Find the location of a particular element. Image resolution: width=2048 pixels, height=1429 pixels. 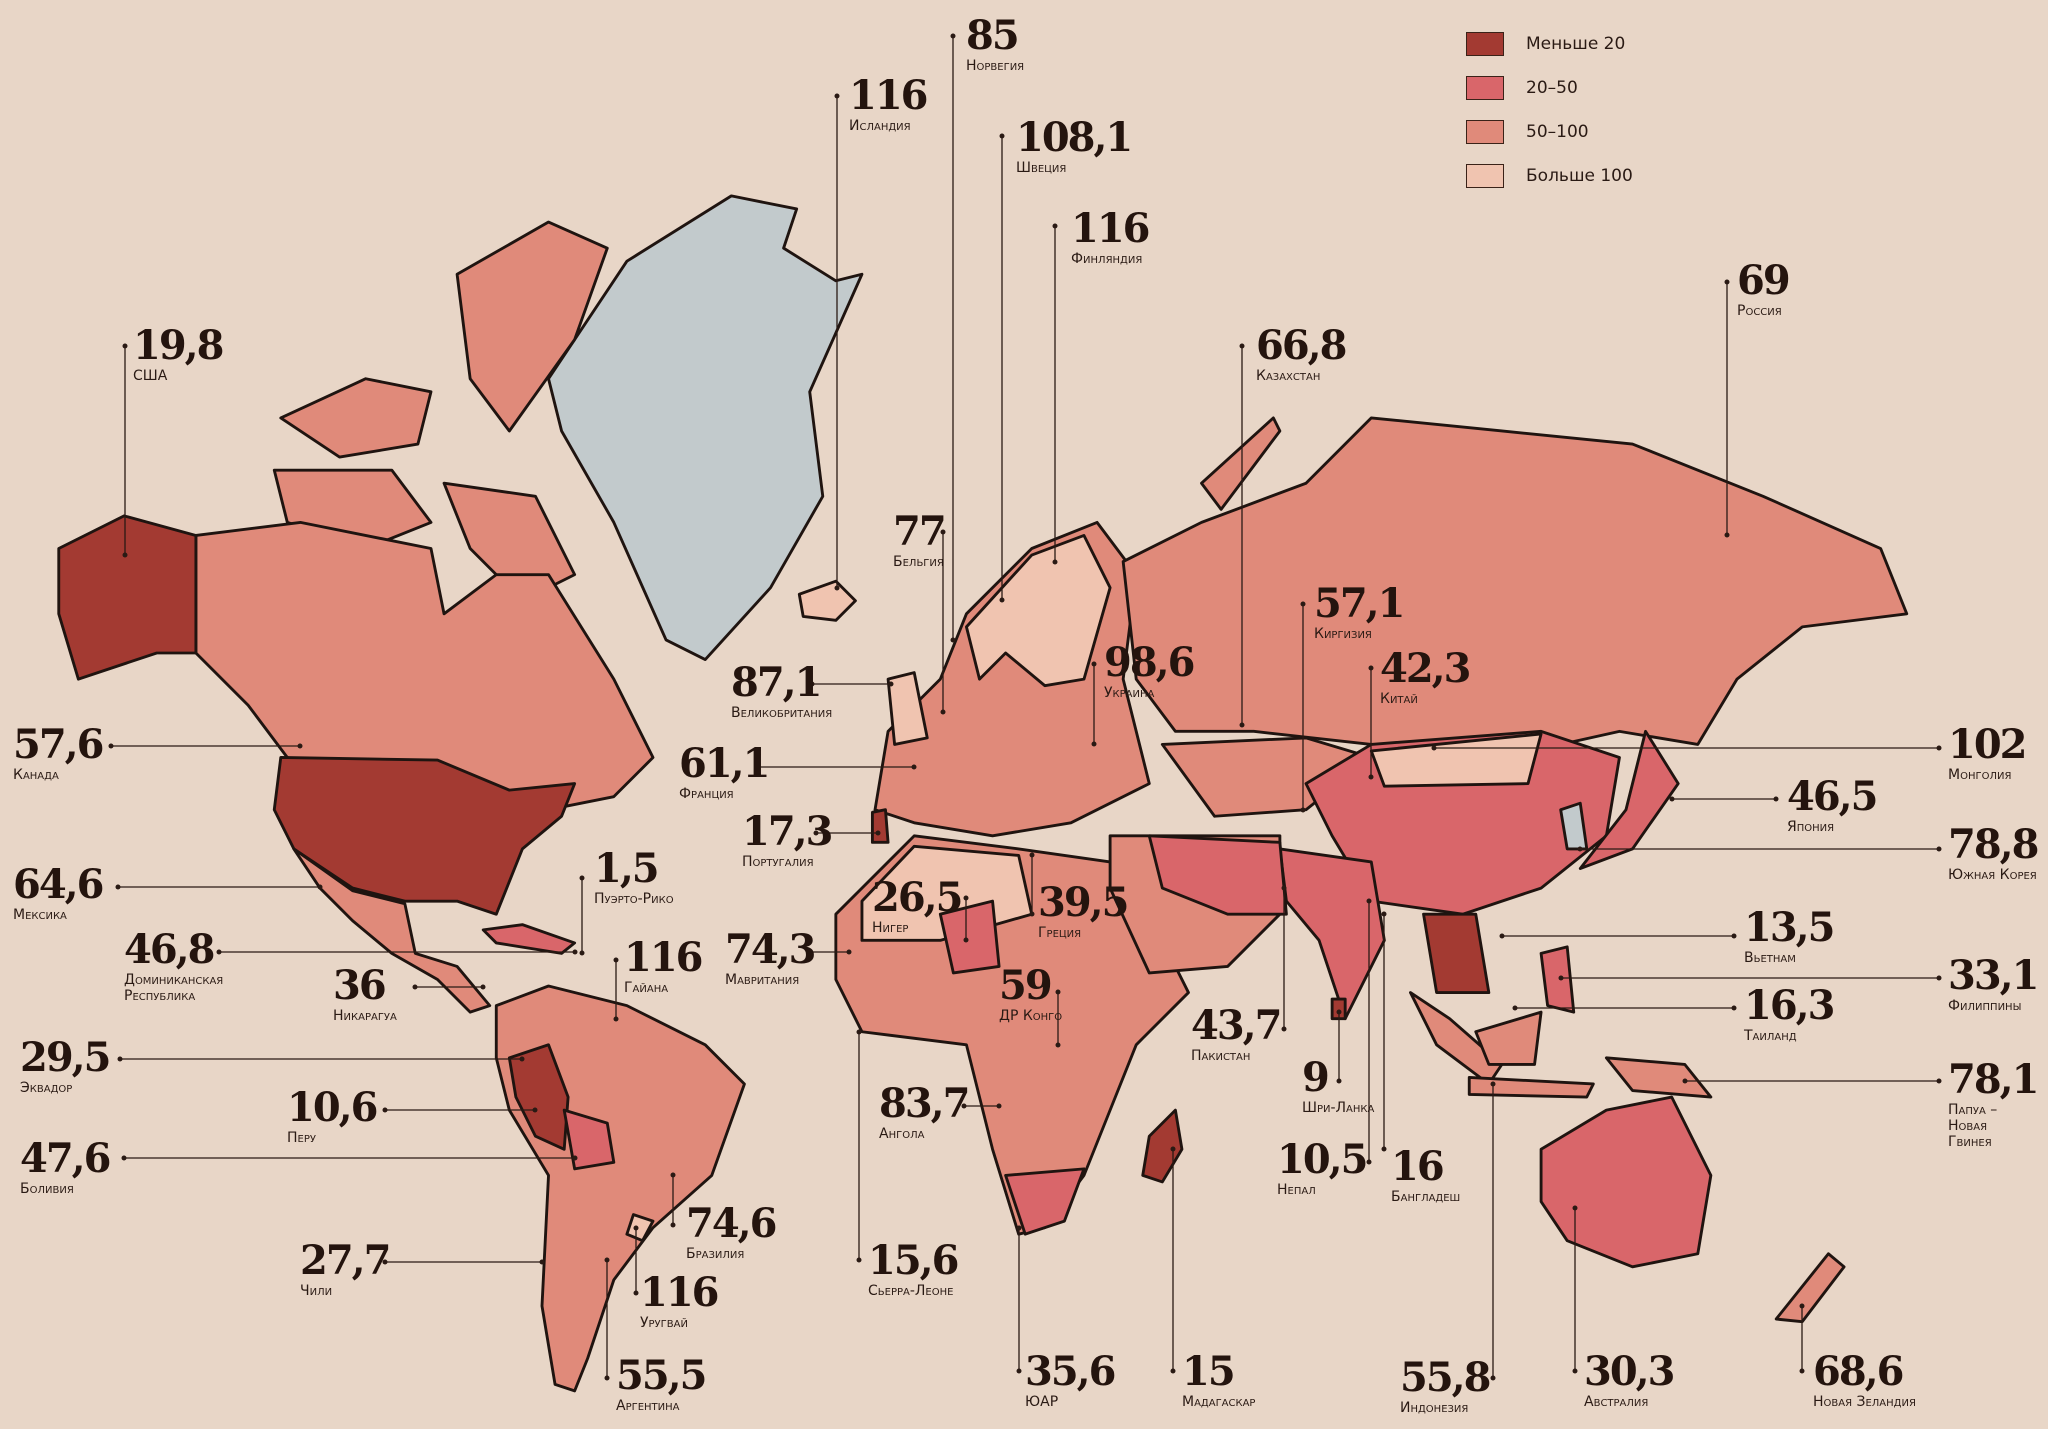

country-label: 78,8 Южная Корея is located at coordinates (1993, 854).